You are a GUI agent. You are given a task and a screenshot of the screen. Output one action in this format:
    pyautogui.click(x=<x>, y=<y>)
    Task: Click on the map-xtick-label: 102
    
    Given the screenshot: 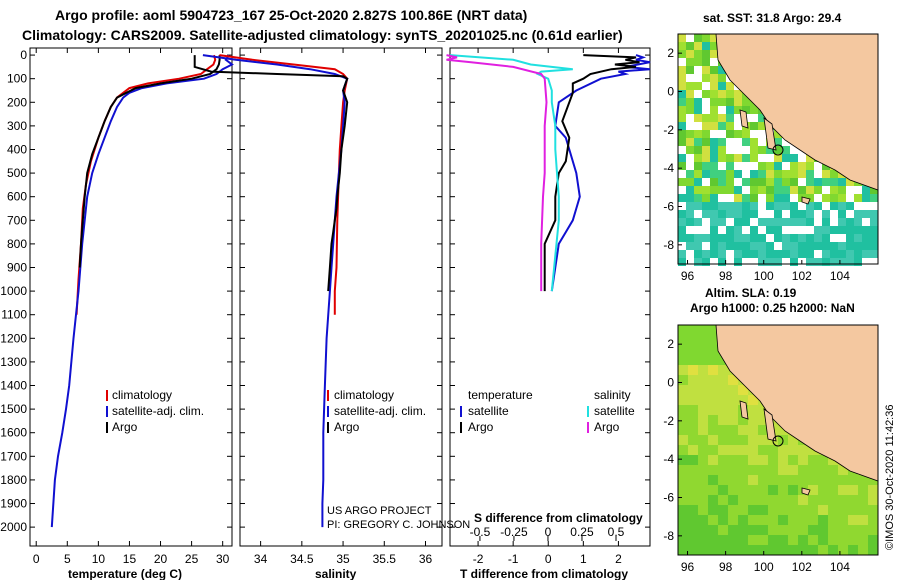 What is the action you would take?
    pyautogui.click(x=802, y=276)
    